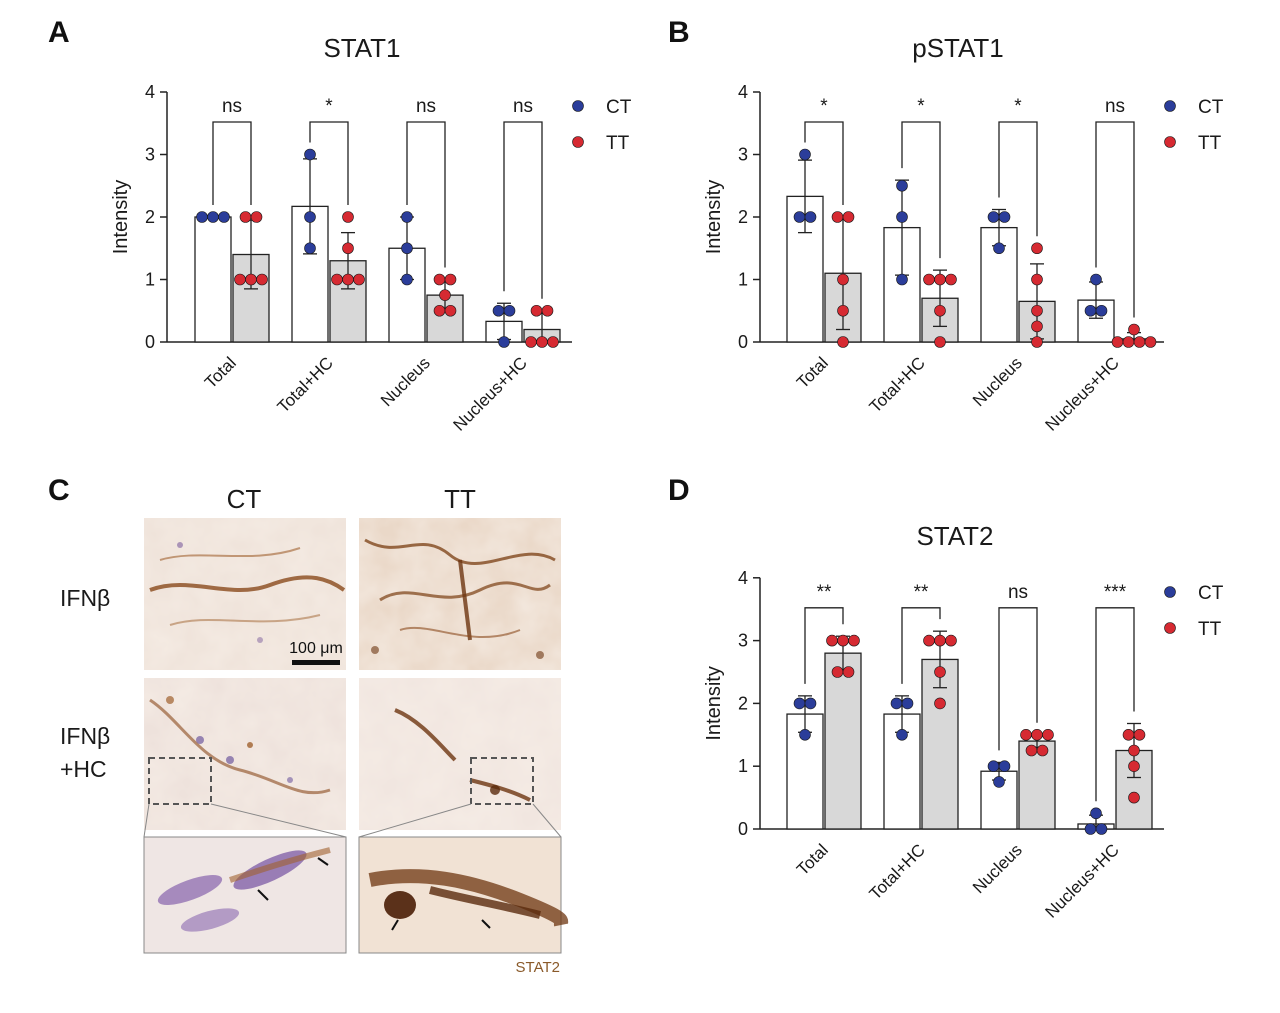  I want to click on micrograph-tt-zoom, so click(463, 895).